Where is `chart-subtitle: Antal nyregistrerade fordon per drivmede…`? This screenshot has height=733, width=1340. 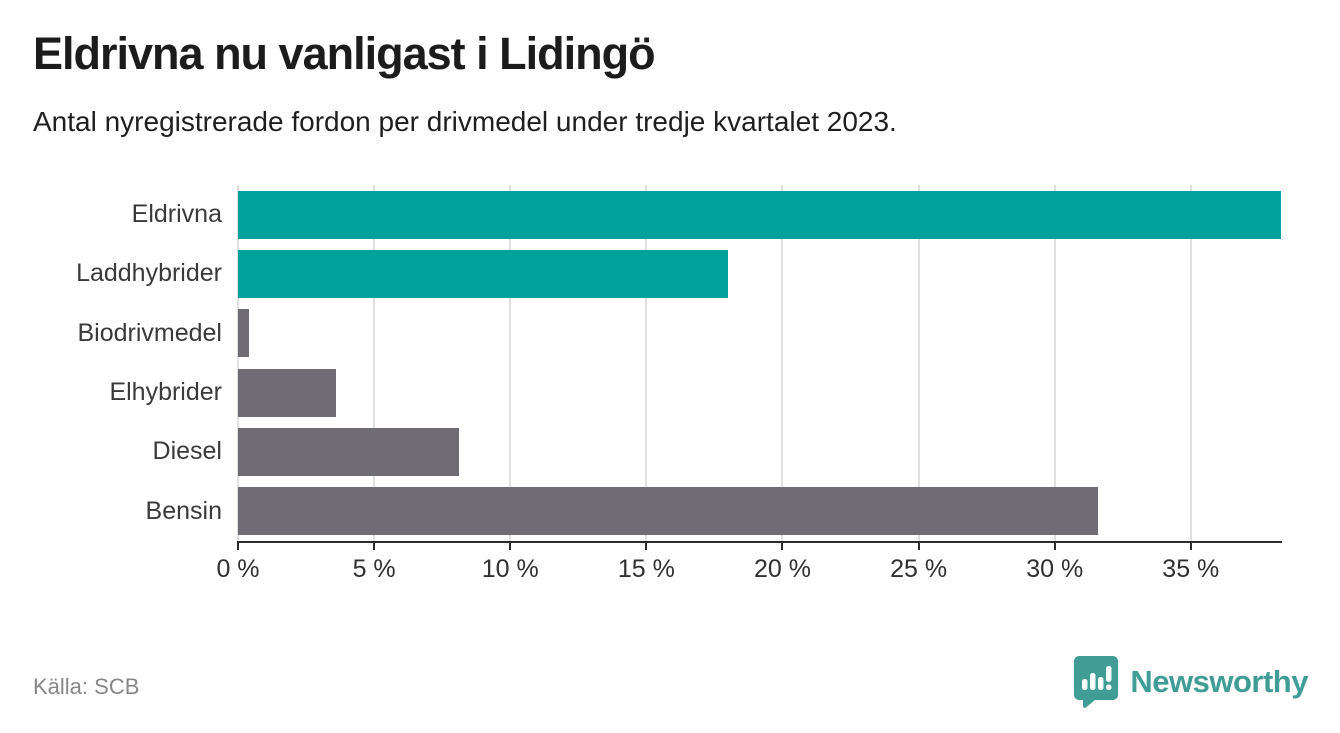
chart-subtitle: Antal nyregistrerade fordon per drivmede… is located at coordinates (465, 121).